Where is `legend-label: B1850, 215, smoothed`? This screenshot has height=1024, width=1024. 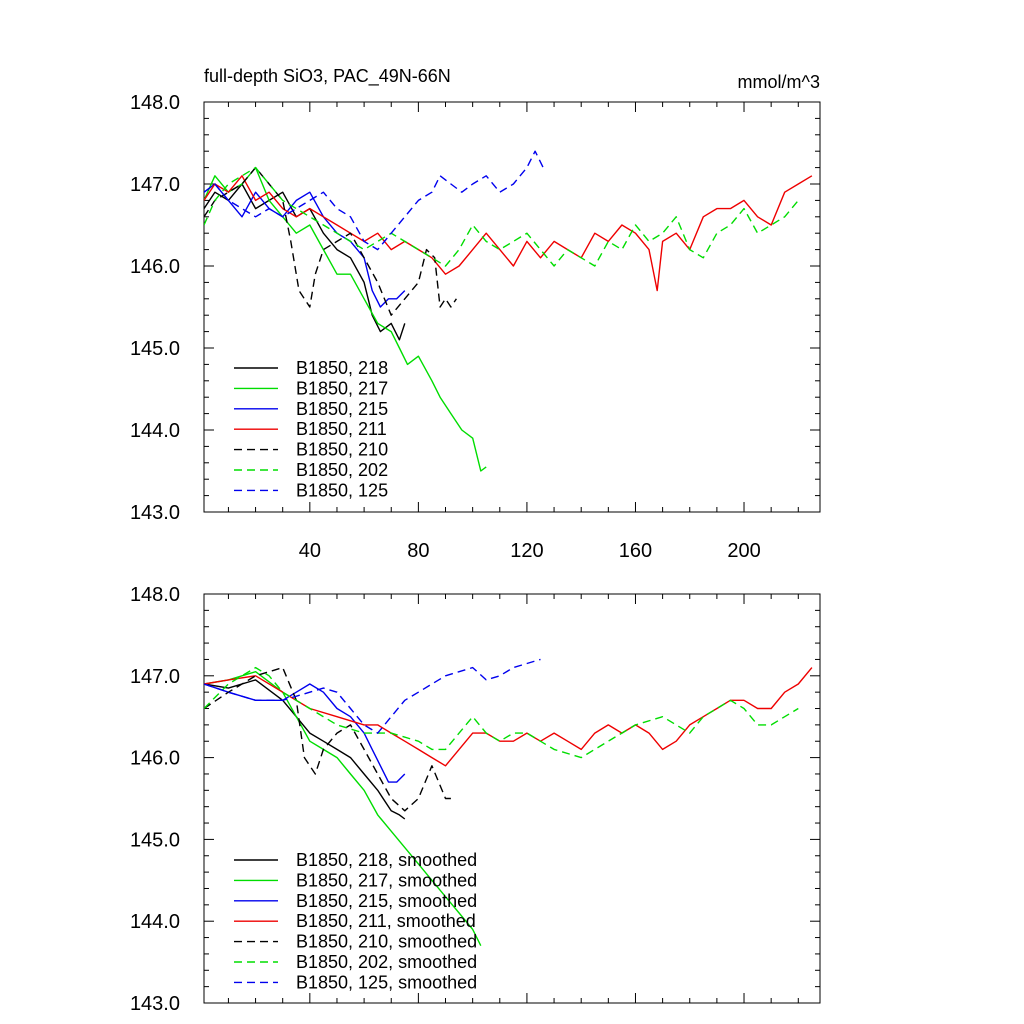
legend-label: B1850, 215, smoothed is located at coordinates (386, 901).